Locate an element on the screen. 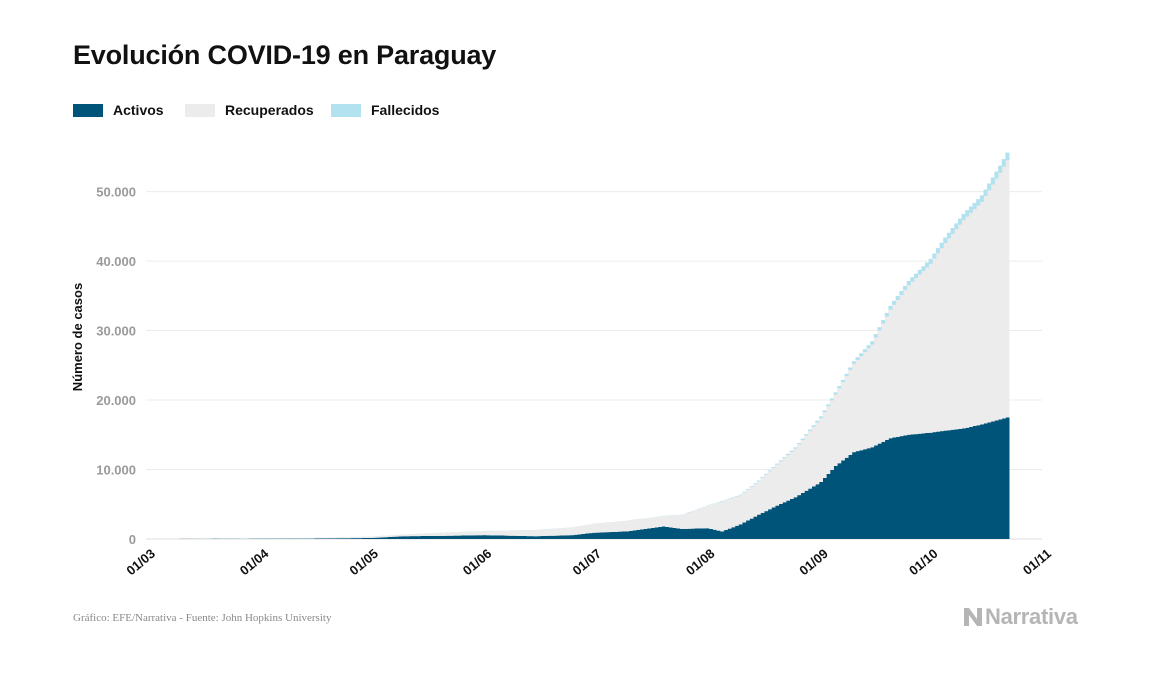 This screenshot has width=1157, height=674. x-tick-label: 01/08 is located at coordinates (700, 562).